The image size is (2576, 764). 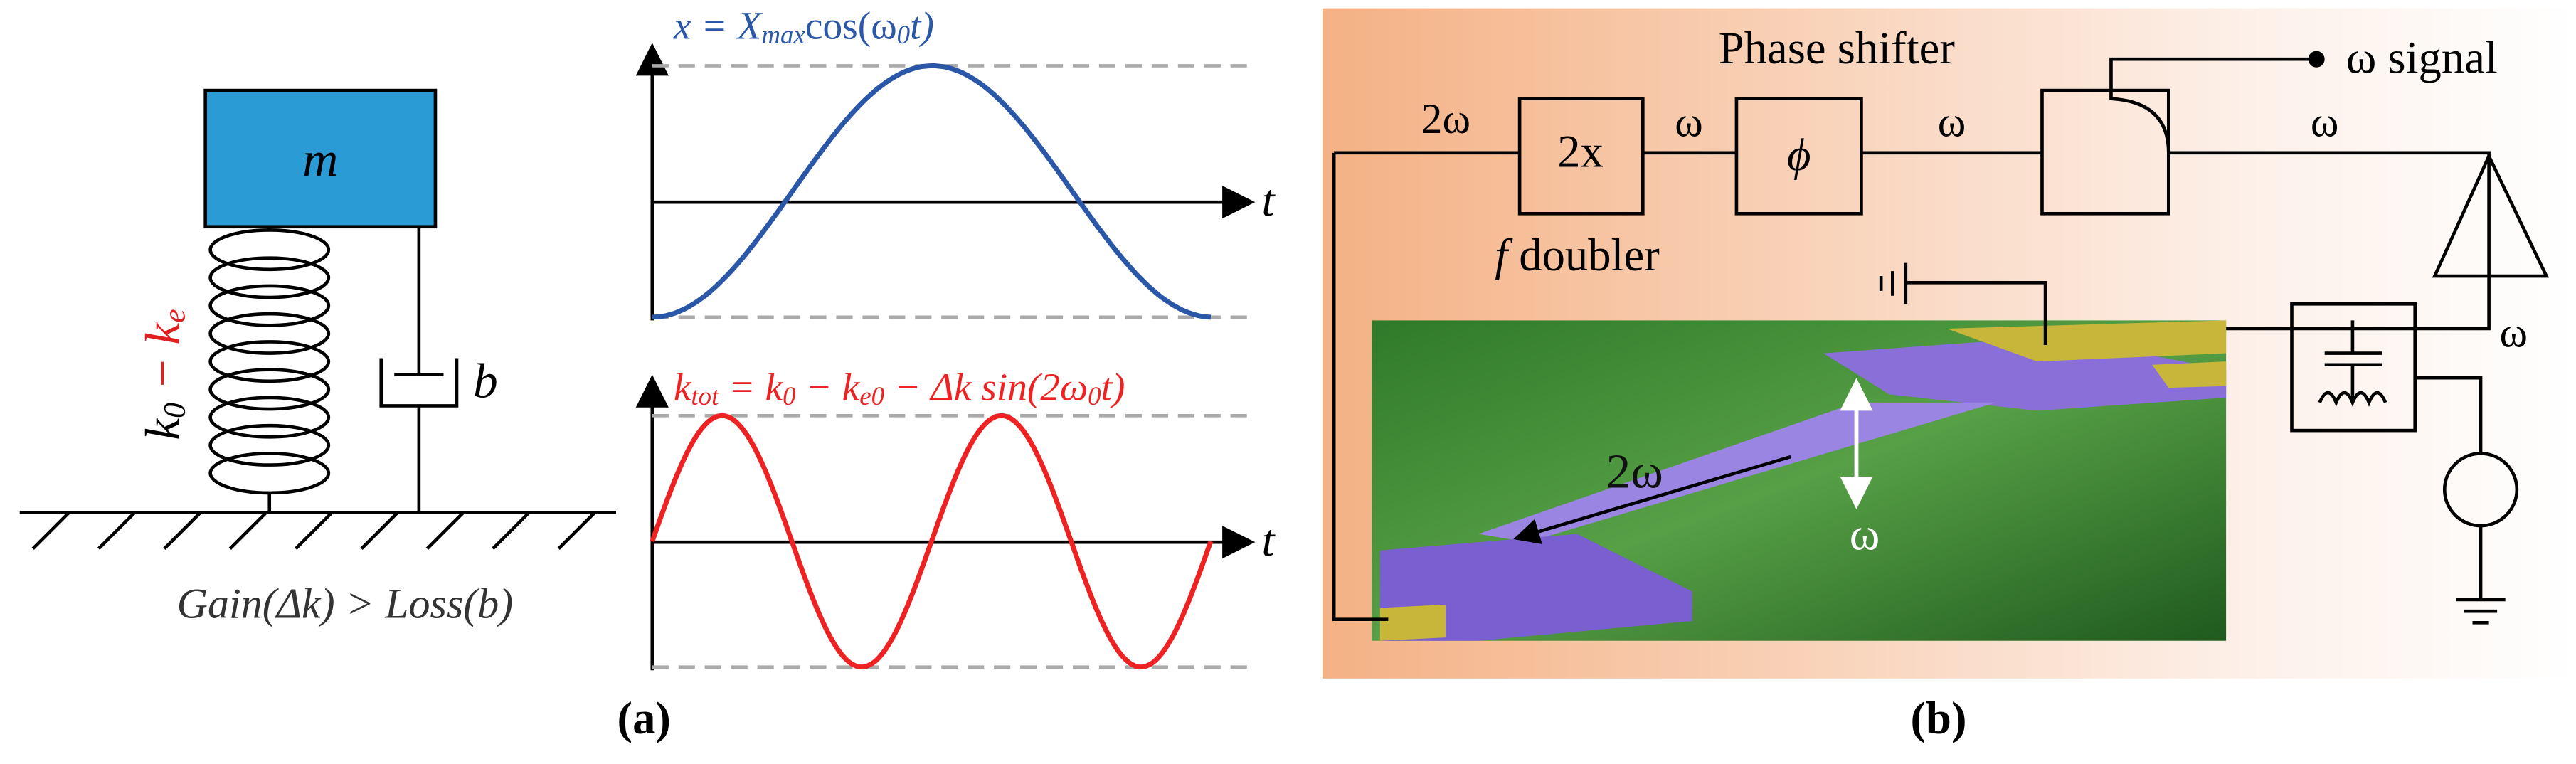 What do you see at coordinates (932, 541) in the screenshot?
I see `stiffness-curve` at bounding box center [932, 541].